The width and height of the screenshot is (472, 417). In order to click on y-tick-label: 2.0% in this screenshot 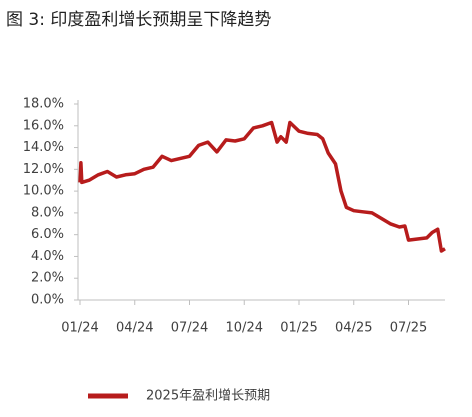, I will do `click(47, 278)`.